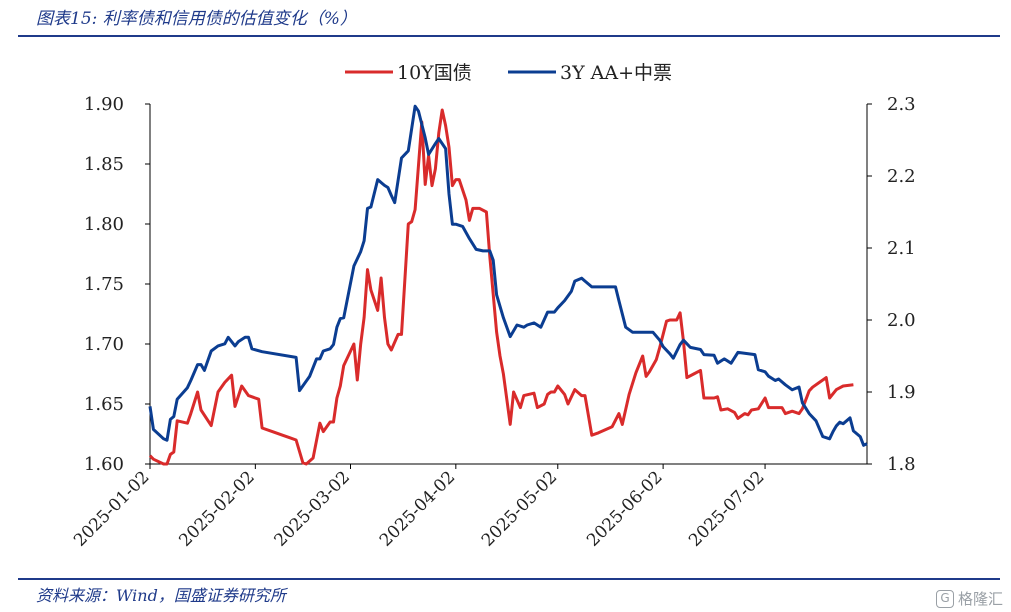 This screenshot has width=1011, height=612. I want to click on x-tick-label: 2025-01-02, so click(111, 508).